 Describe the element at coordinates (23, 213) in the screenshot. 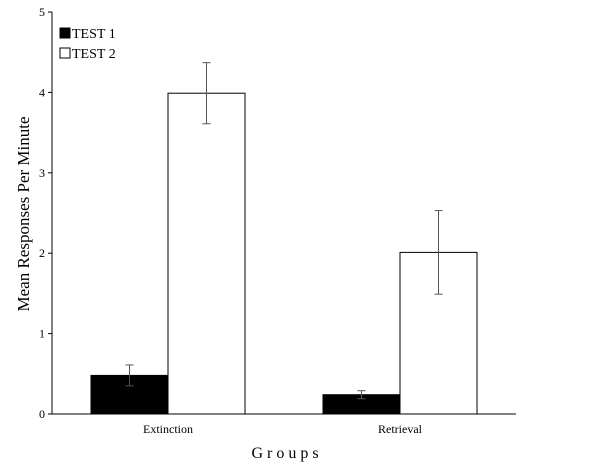

I see `y-axis-label: Mean Responses Per Minute` at that location.